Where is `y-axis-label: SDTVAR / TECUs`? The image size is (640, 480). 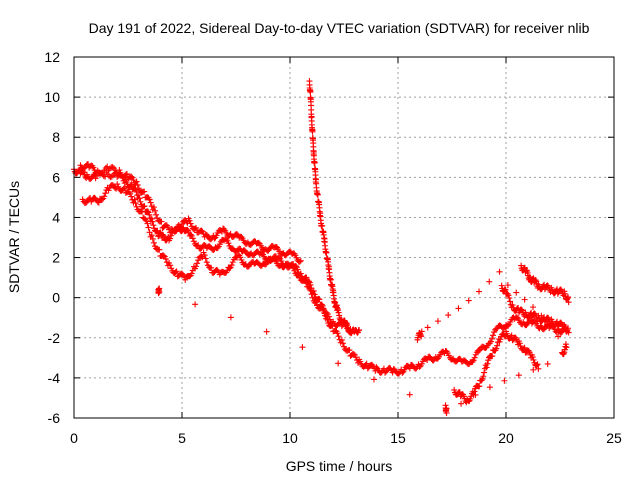 y-axis-label: SDTVAR / TECUs is located at coordinates (14, 237).